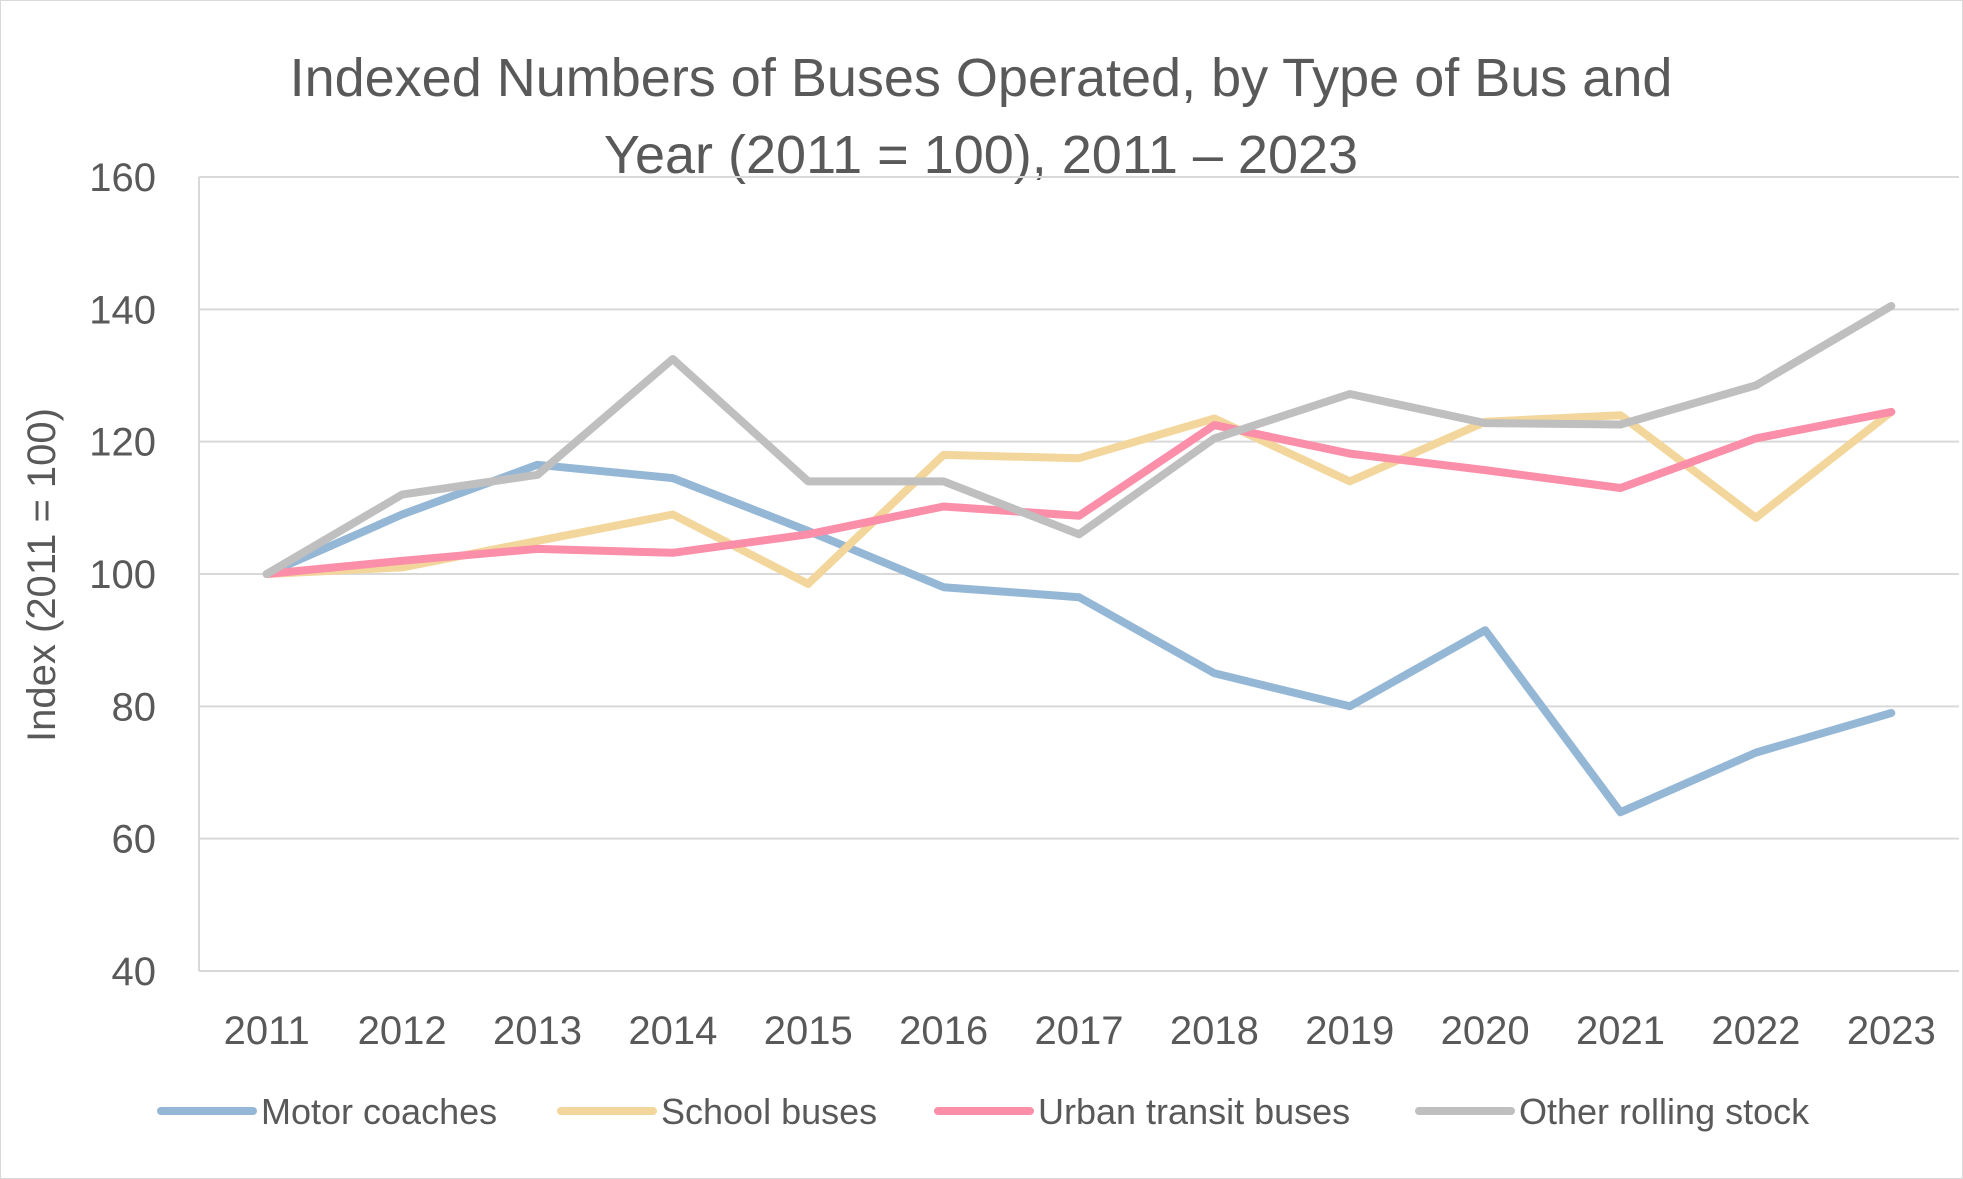 Image resolution: width=1963 pixels, height=1179 pixels. I want to click on y-tick-label: 80, so click(134, 707).